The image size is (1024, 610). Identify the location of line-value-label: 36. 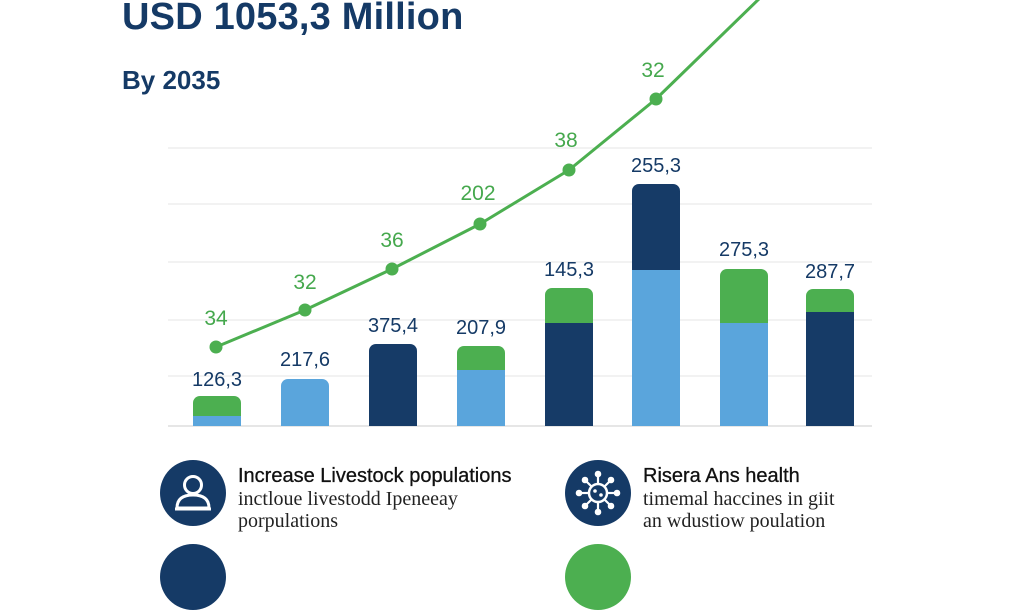
(391, 240).